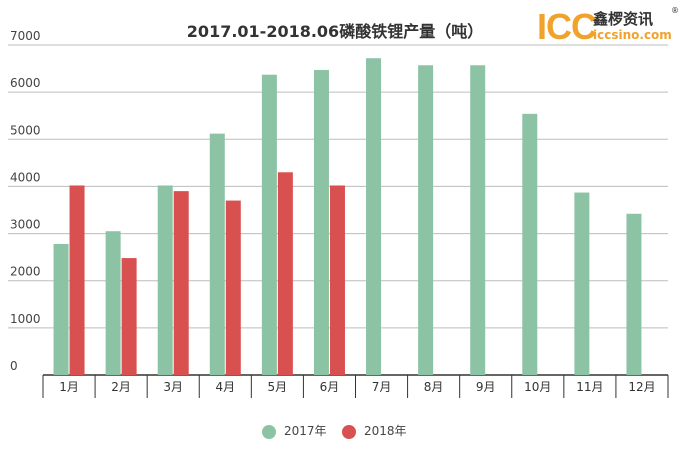 This screenshot has height=451, width=686. I want to click on y-tick-label: 4000, so click(25, 177).